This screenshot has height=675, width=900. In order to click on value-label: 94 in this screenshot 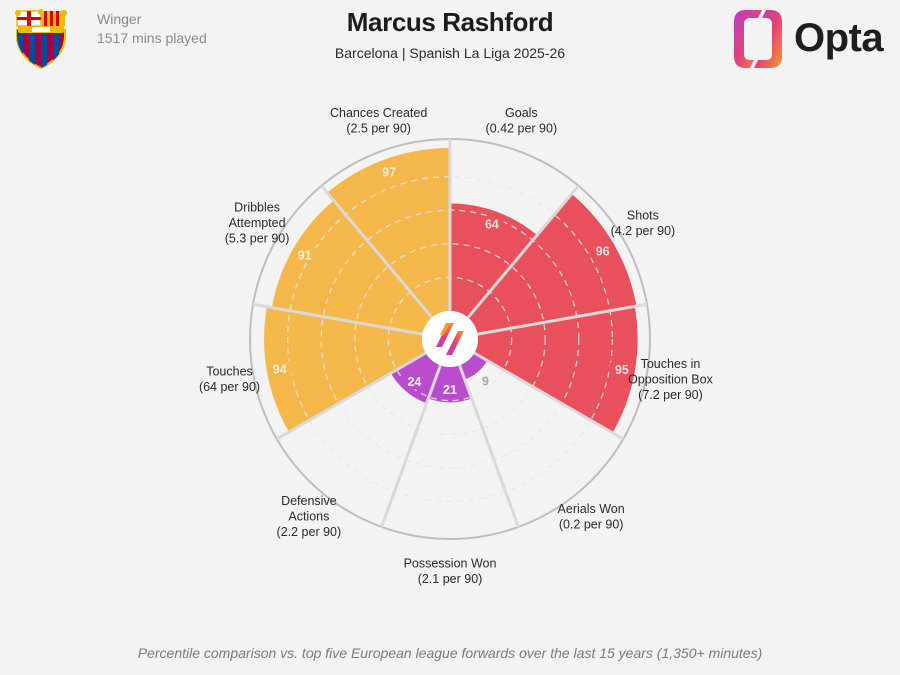, I will do `click(280, 370)`.